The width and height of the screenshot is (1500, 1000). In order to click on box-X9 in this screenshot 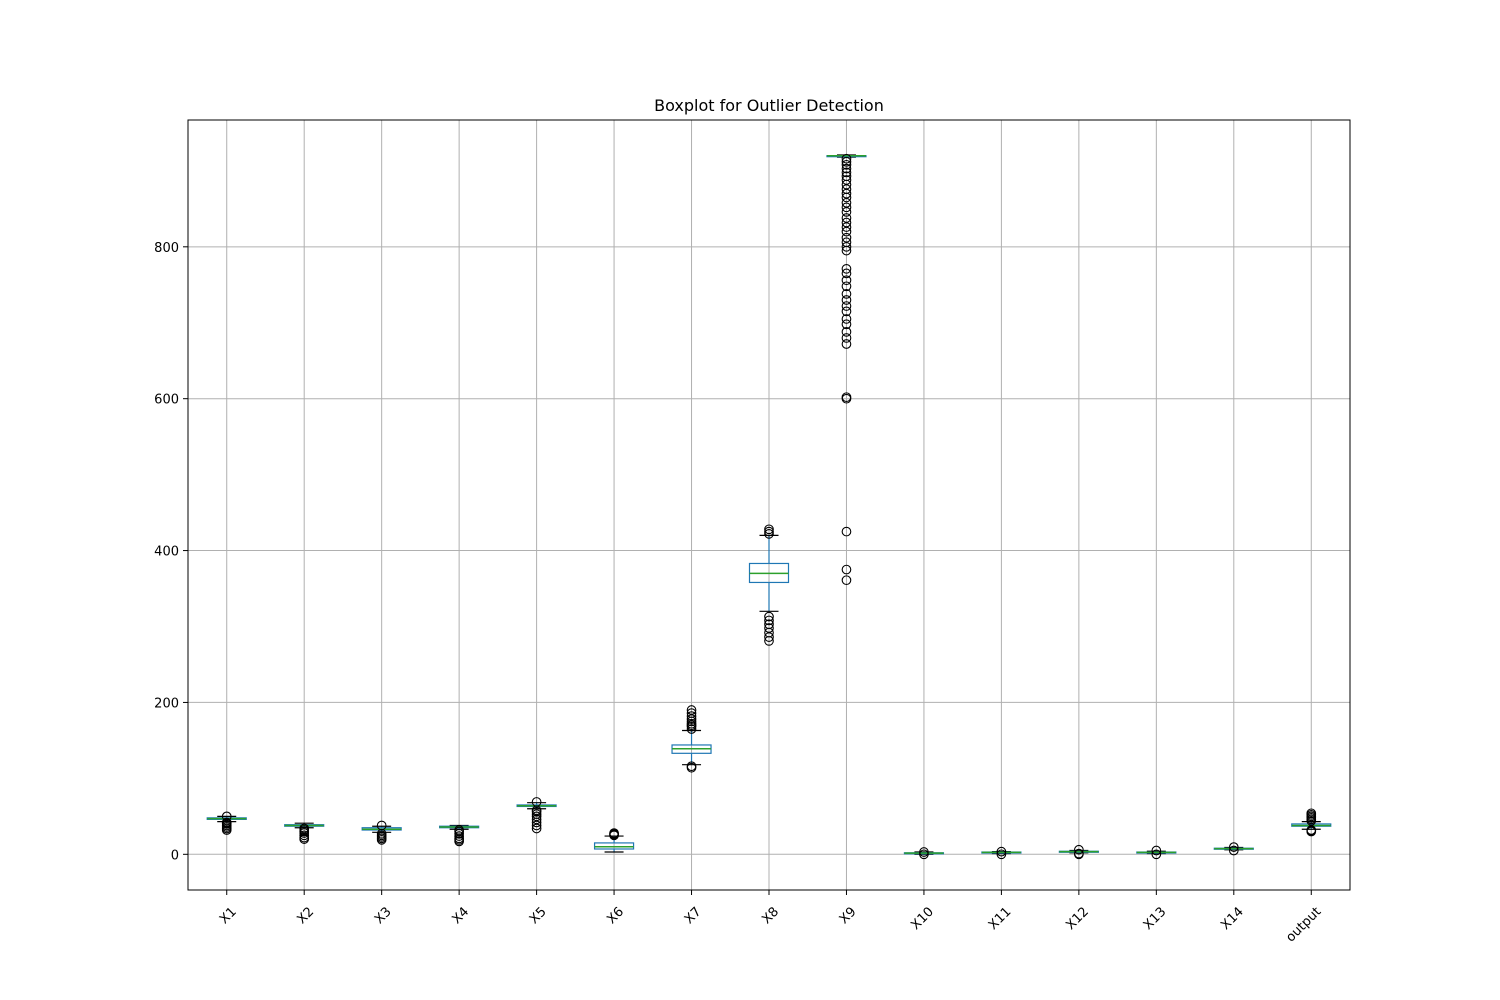, I will do `click(846, 369)`.